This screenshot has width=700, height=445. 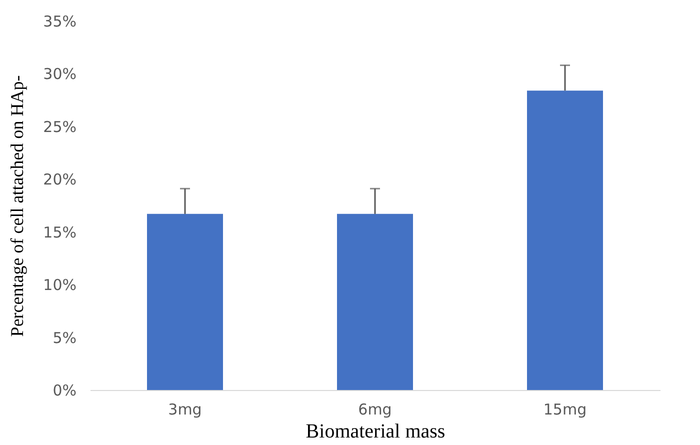 What do you see at coordinates (565, 409) in the screenshot?
I see `x-tick-label: 15mg` at bounding box center [565, 409].